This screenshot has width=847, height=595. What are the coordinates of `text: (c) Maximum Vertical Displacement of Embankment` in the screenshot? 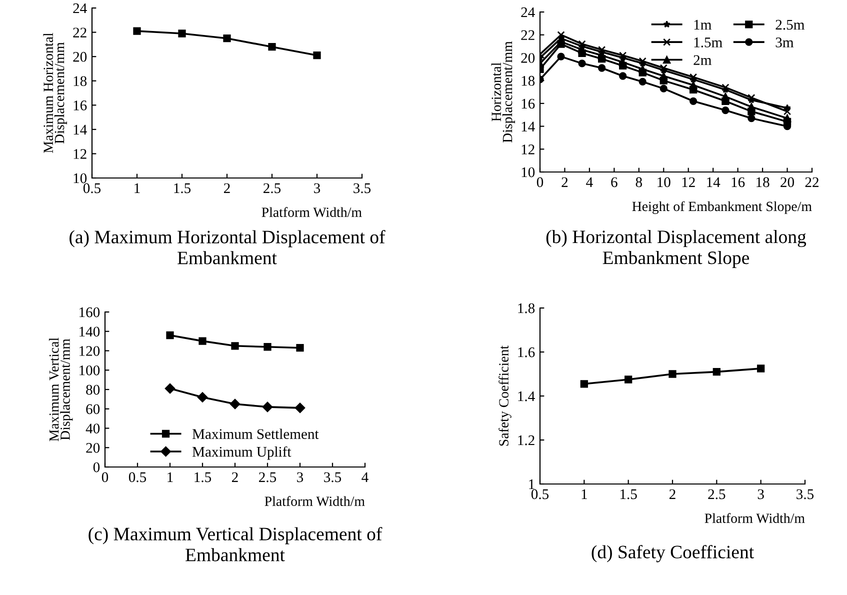 It's located at (235, 544).